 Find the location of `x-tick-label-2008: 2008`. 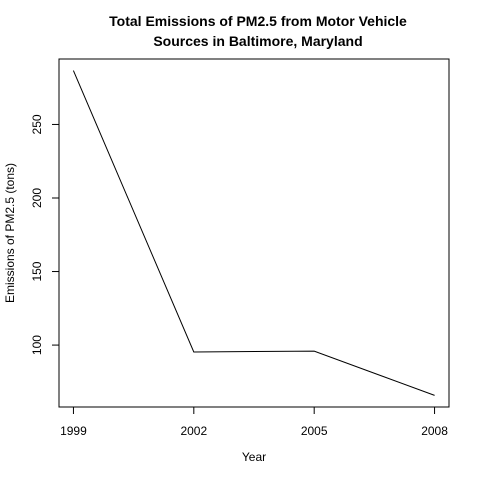

x-tick-label-2008: 2008 is located at coordinates (434, 431).